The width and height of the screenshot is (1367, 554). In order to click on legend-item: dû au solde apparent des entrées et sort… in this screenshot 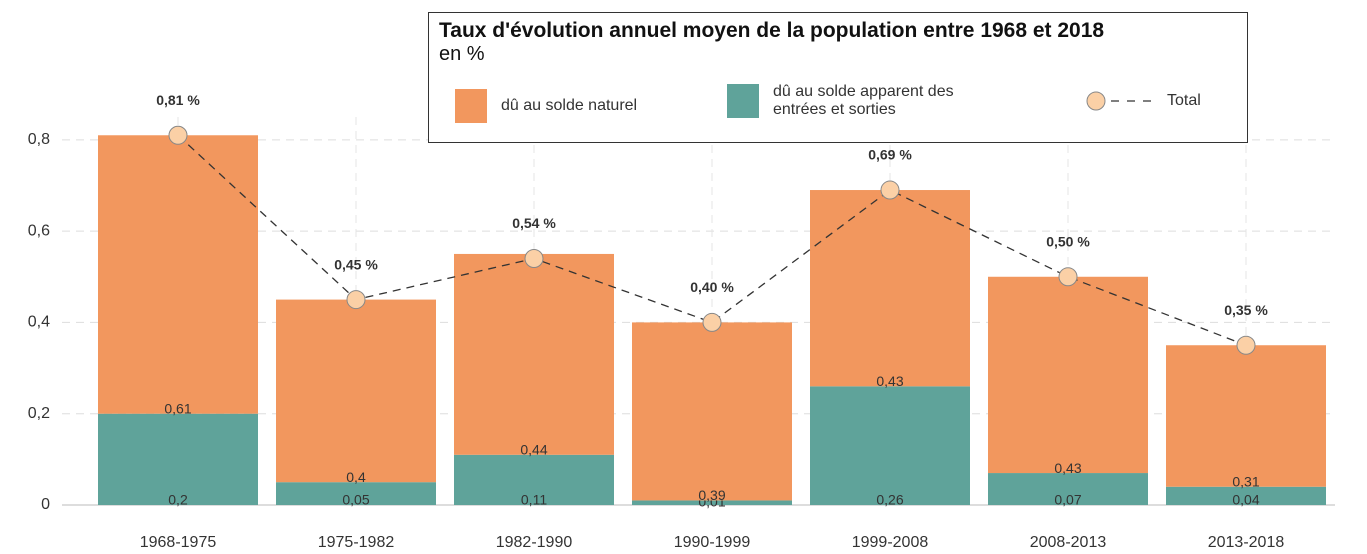, I will do `click(857, 101)`.